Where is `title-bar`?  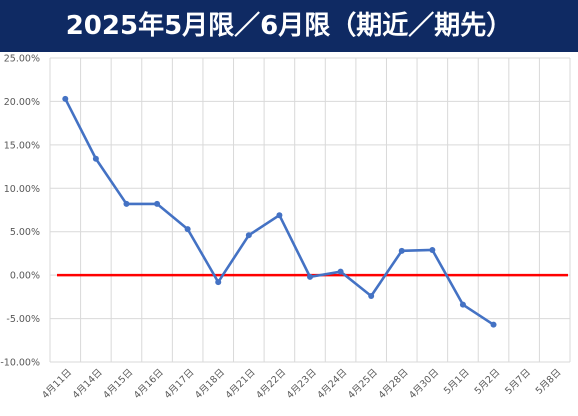
title-bar is located at coordinates (289, 26).